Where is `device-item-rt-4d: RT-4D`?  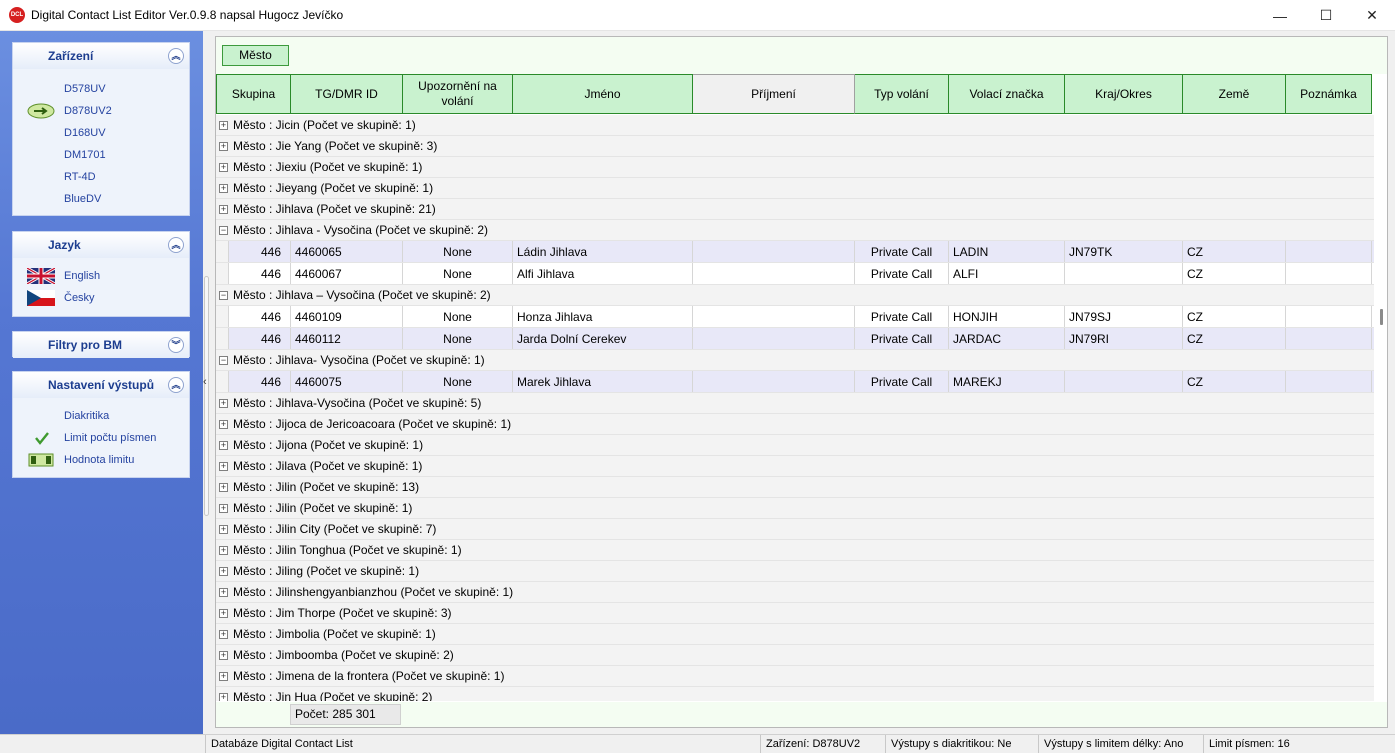 device-item-rt-4d: RT-4D is located at coordinates (101, 177).